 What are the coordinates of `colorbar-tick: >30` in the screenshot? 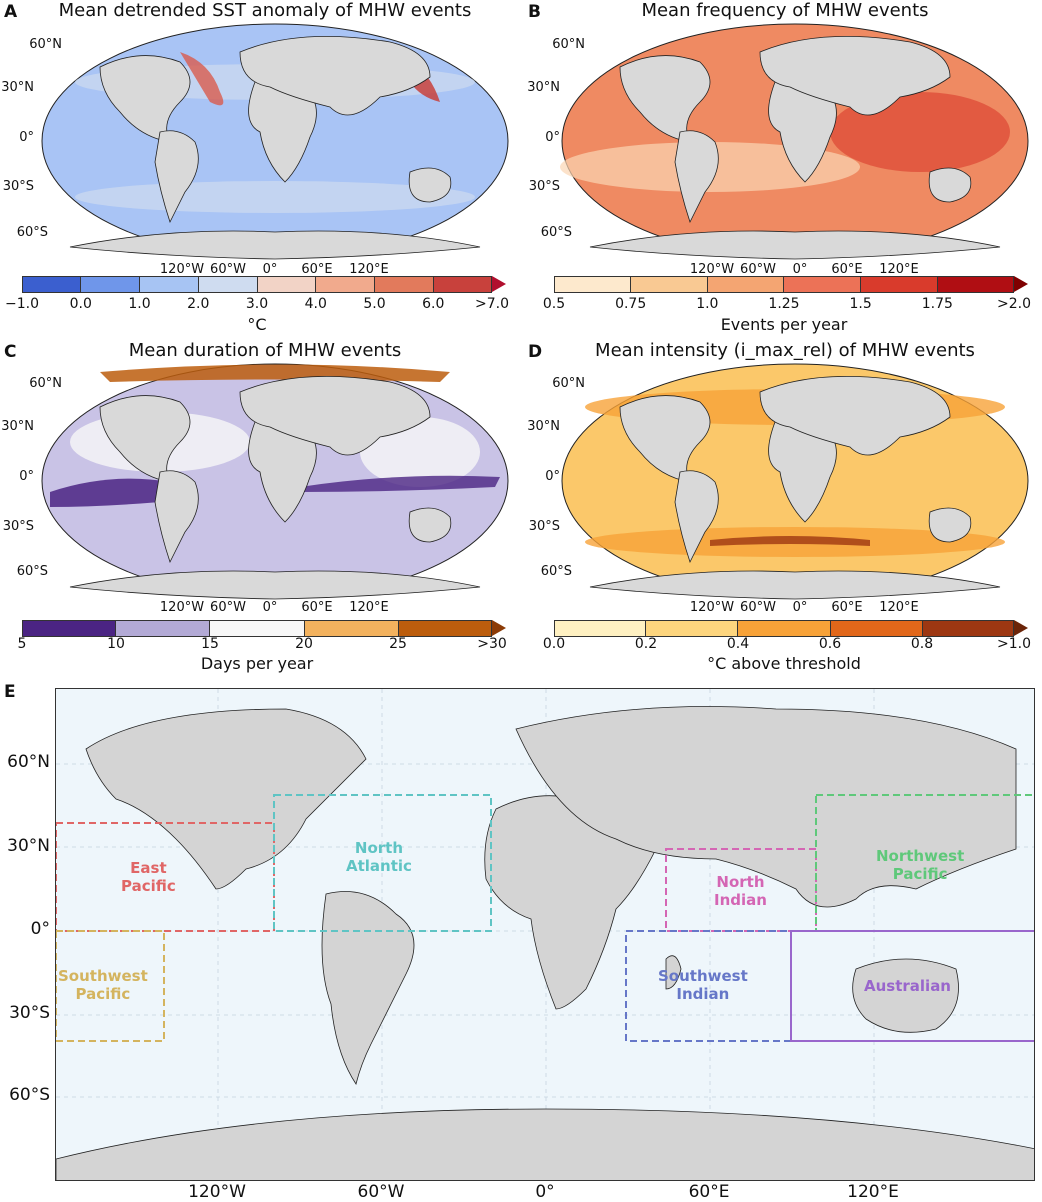 It's located at (492, 644).